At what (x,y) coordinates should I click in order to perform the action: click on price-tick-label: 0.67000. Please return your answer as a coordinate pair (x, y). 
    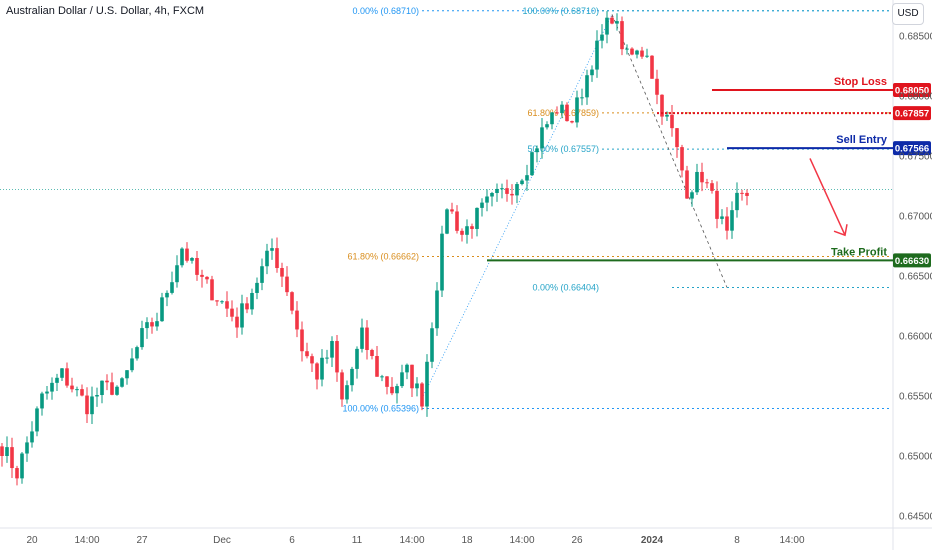
    Looking at the image, I should click on (915, 217).